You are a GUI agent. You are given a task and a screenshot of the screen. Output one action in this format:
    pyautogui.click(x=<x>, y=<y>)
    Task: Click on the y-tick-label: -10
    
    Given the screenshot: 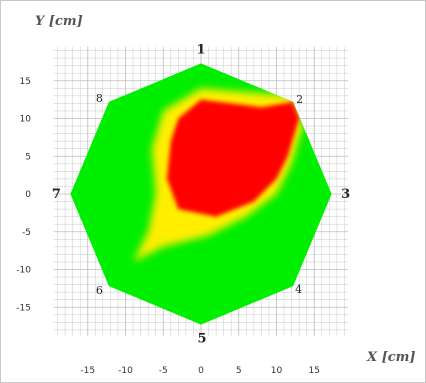 What is the action you would take?
    pyautogui.click(x=23, y=271)
    